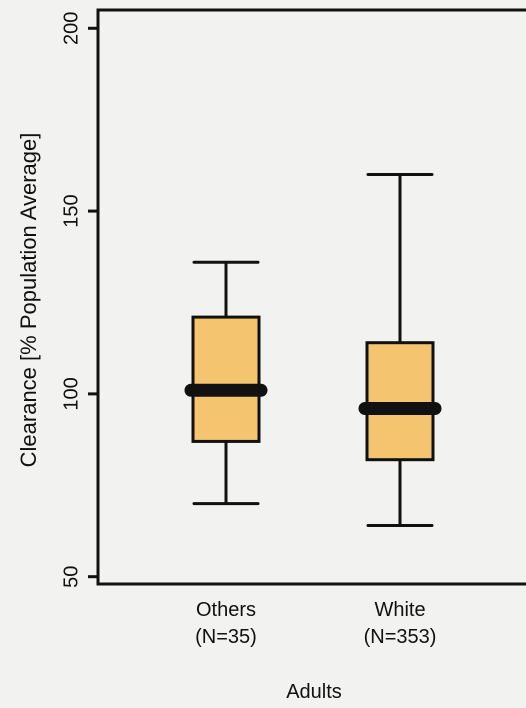  I want to click on category-label-white: White, so click(399, 610).